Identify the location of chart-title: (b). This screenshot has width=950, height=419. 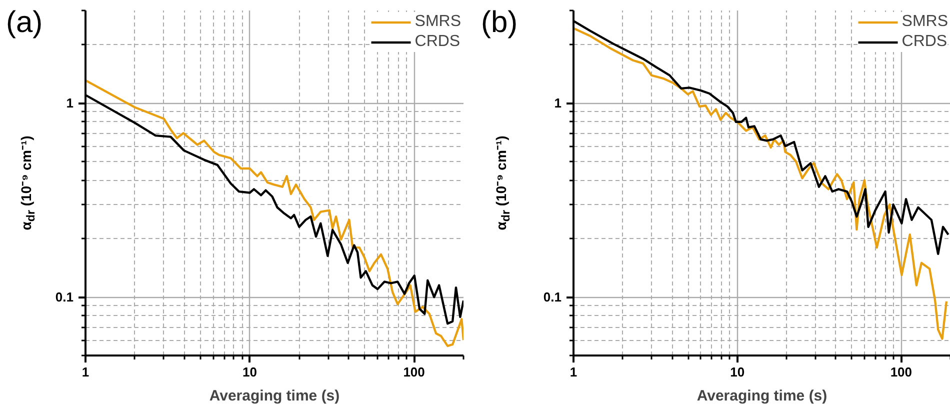
(499, 23).